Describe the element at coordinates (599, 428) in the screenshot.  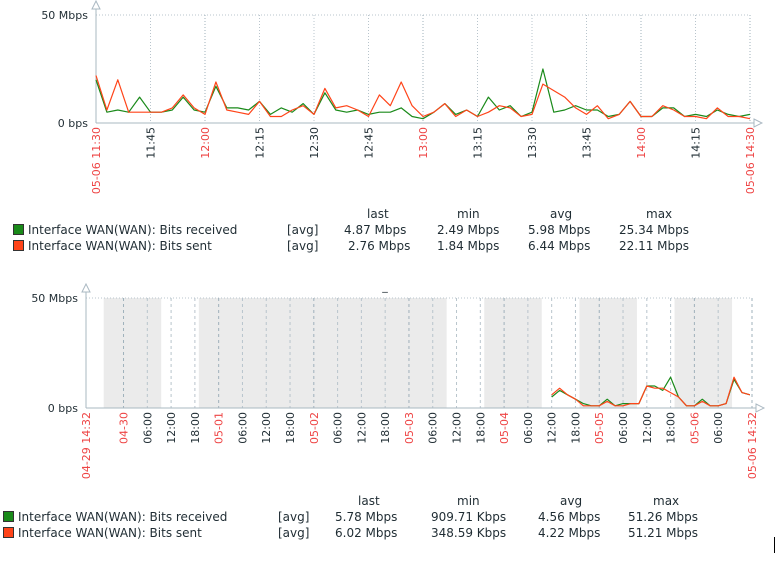
I see `x-tick-label: 05-05` at that location.